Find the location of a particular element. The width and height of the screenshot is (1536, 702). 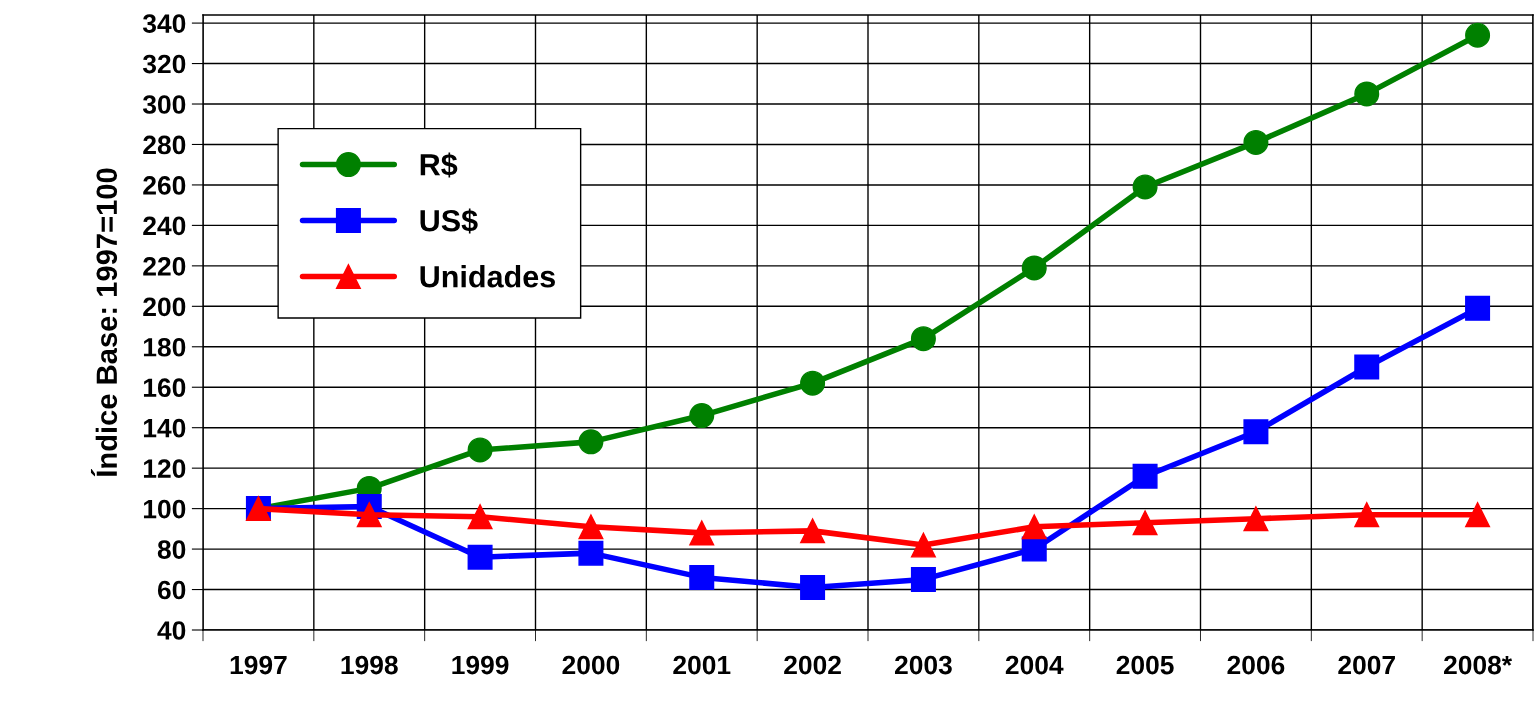

y-tick-label: 300 is located at coordinates (164, 104).